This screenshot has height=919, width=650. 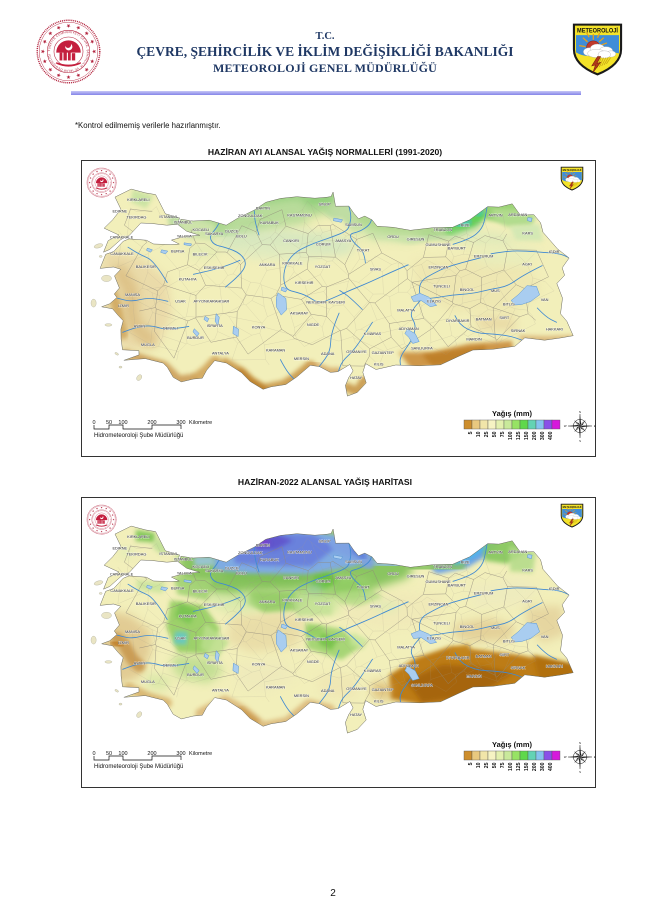 I want to click on svg-text: Yağış (mm), so click(x=512, y=744).